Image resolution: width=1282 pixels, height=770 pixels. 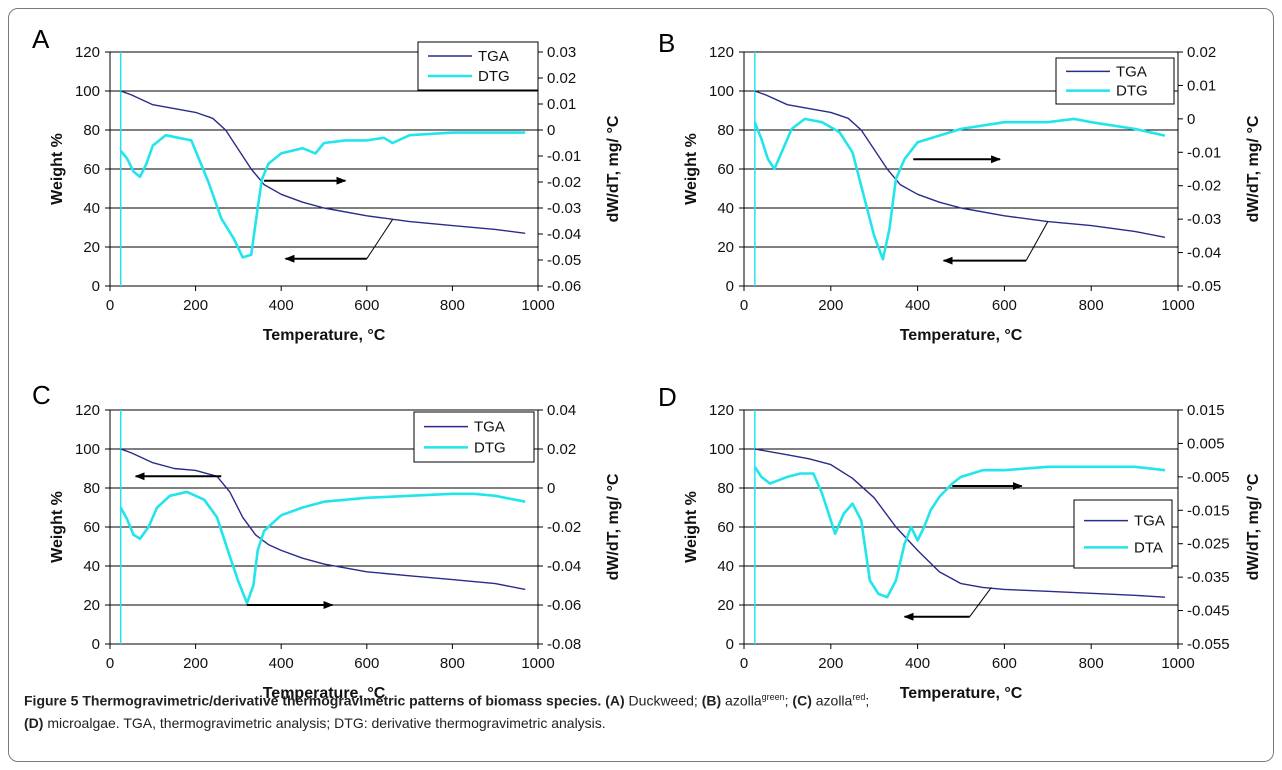 I want to click on y2-tick-label: -0.08, so click(x=564, y=644).